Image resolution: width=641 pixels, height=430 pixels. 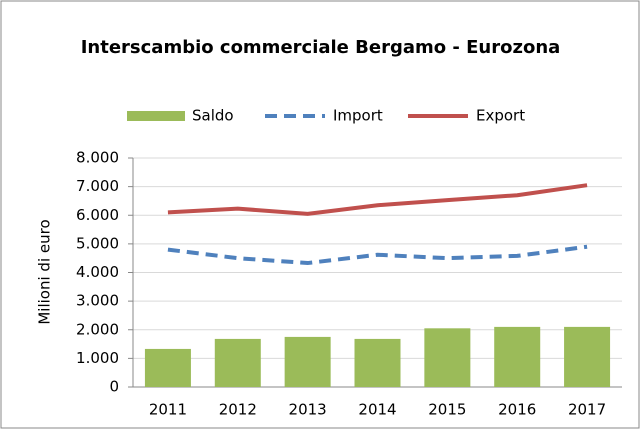 What do you see at coordinates (114, 387) in the screenshot?
I see `y-tick-label: 0` at bounding box center [114, 387].